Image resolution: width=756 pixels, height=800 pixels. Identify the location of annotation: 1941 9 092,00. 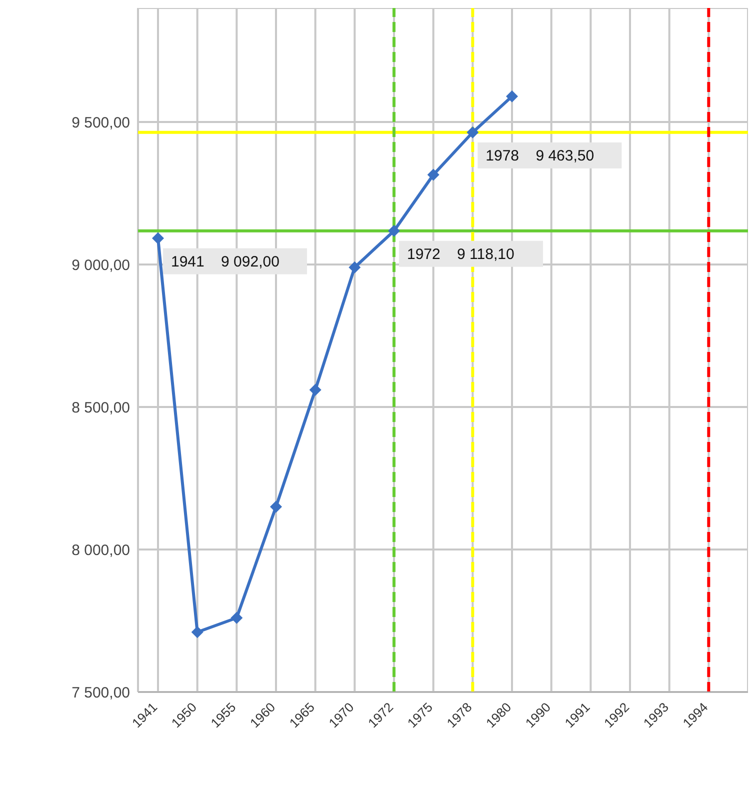
(225, 261).